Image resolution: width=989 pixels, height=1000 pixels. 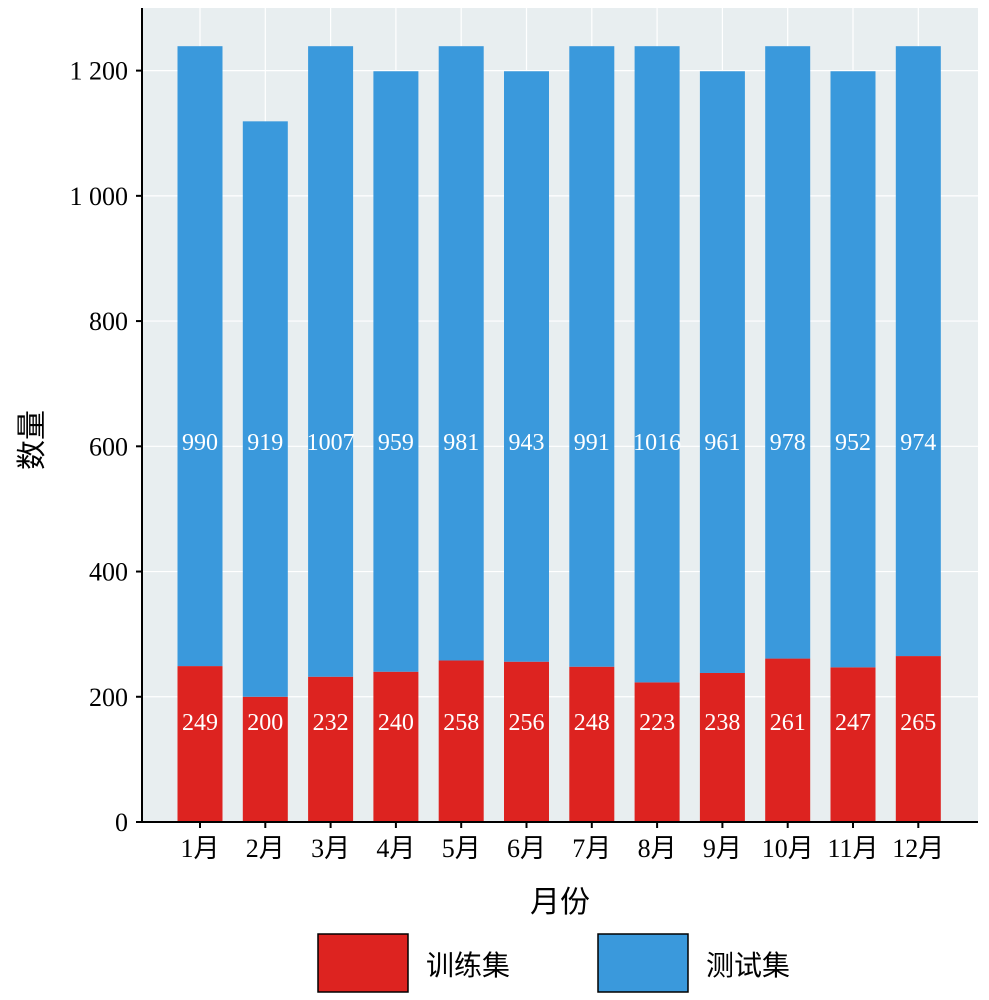 What do you see at coordinates (788, 723) in the screenshot?
I see `data-label: 261` at bounding box center [788, 723].